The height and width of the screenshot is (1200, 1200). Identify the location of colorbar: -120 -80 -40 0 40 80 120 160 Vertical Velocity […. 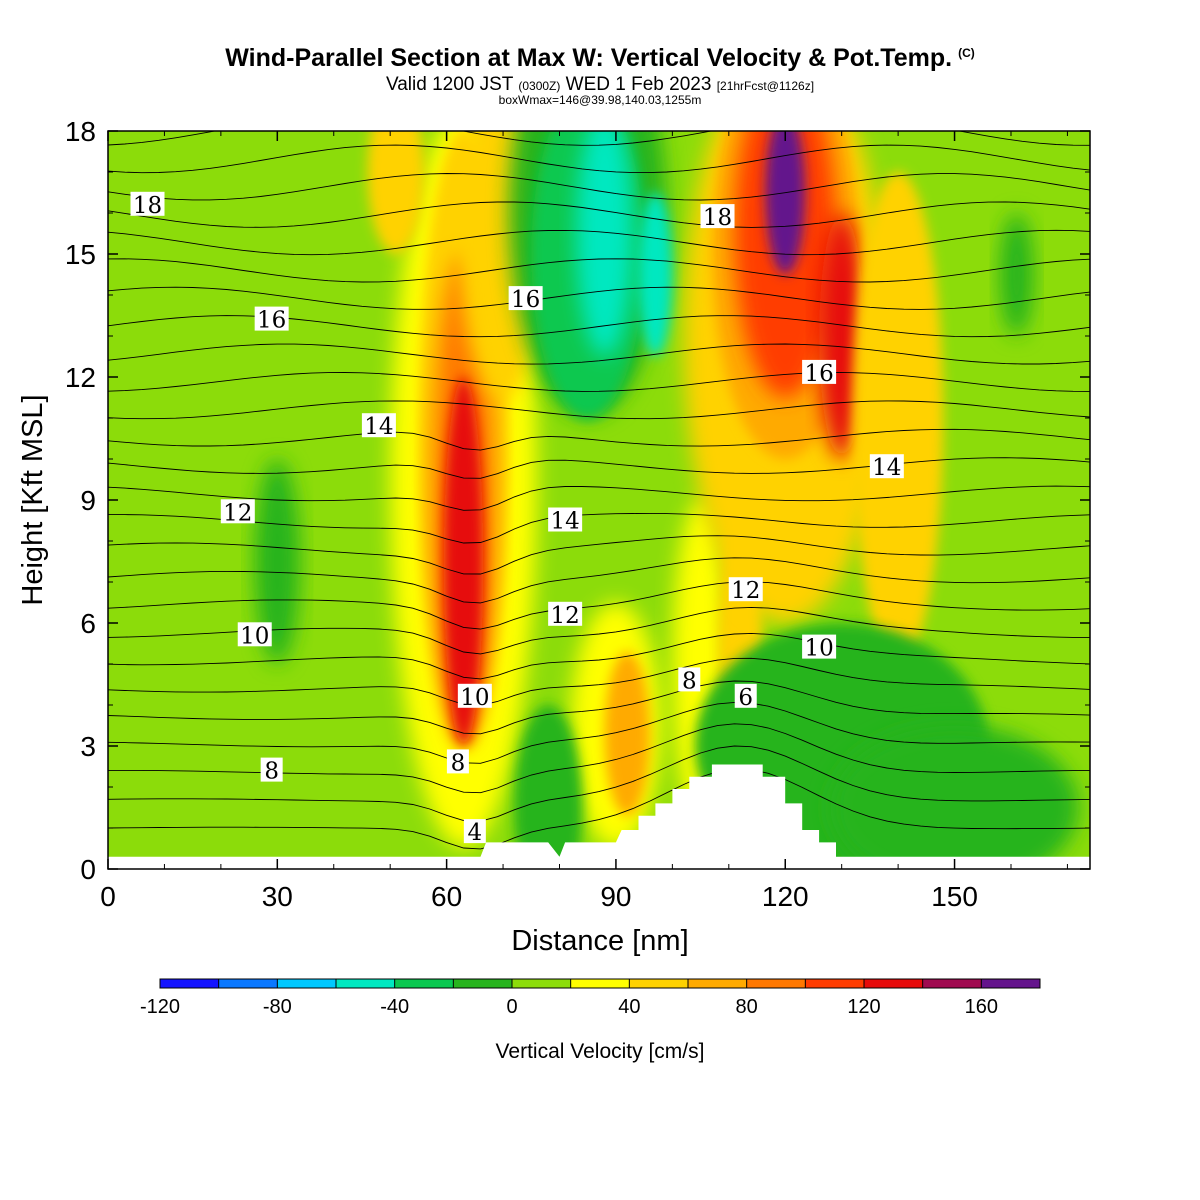
(590, 1020).